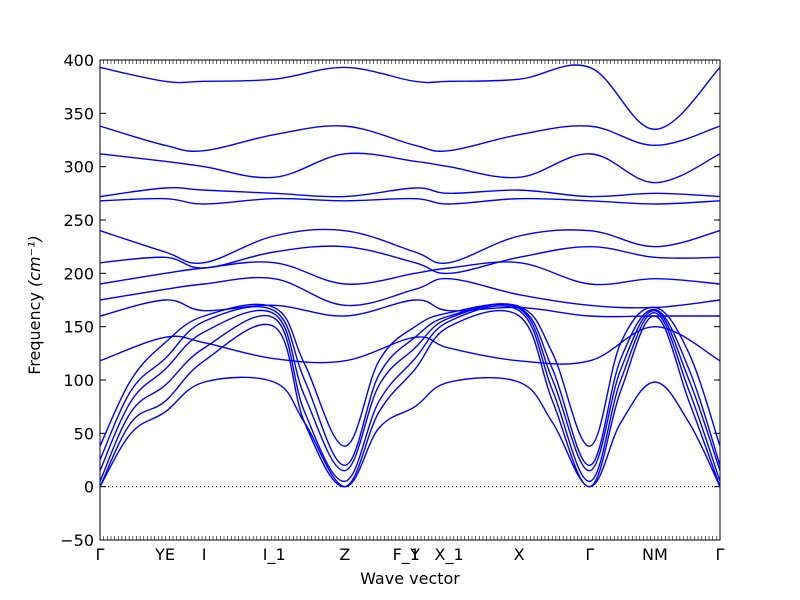  I want to click on y-axis-label: Frequency (cm⁻¹), so click(34, 304).